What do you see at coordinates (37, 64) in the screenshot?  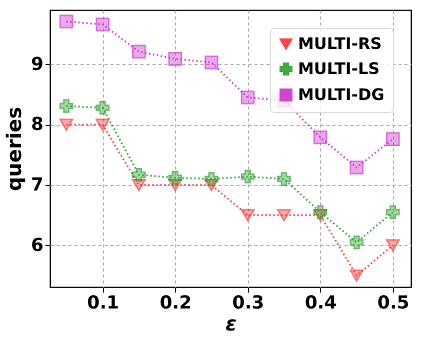 I see `y-tick-label: 9` at bounding box center [37, 64].